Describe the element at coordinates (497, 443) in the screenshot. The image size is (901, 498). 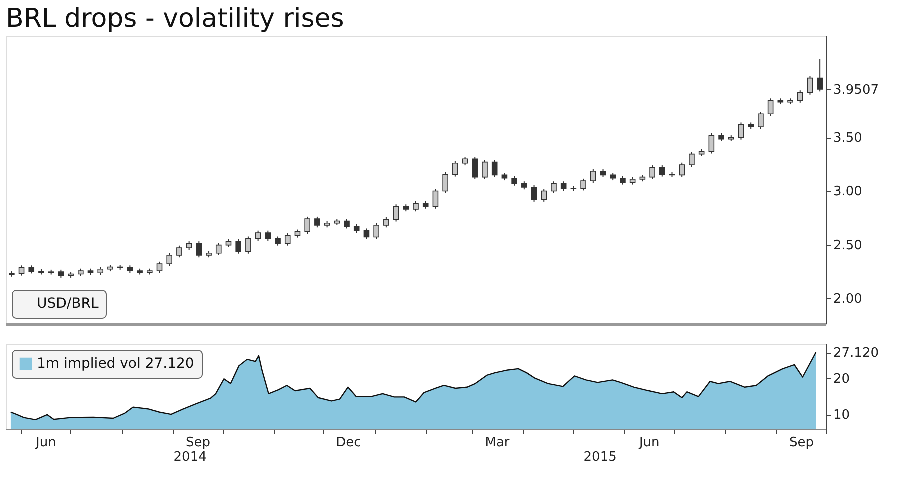
I see `x-tick-label: Mar` at that location.